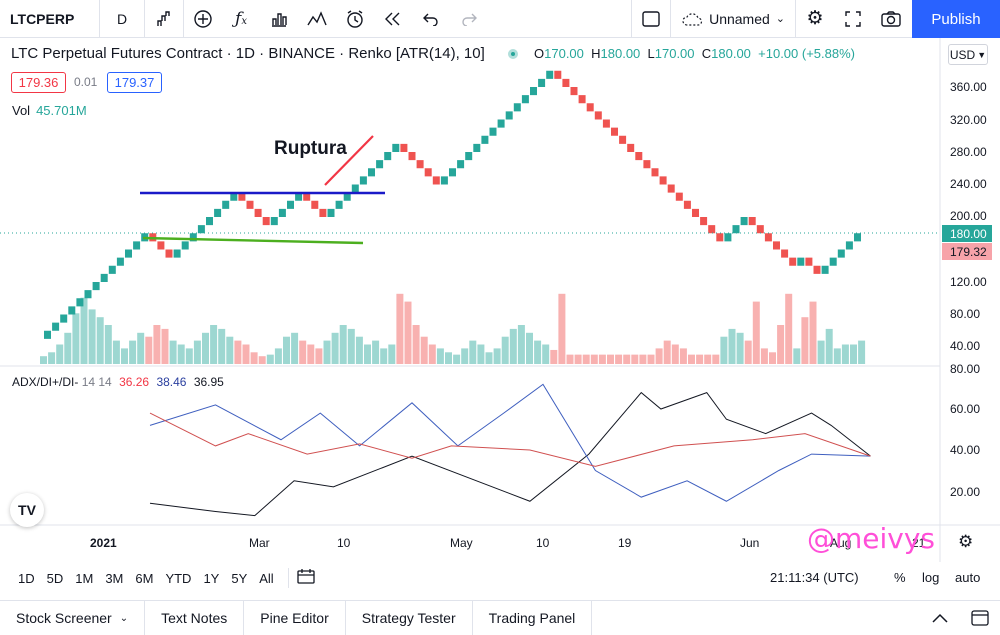 The height and width of the screenshot is (635, 1000). Describe the element at coordinates (26, 578) in the screenshot. I see `range-button: 1D` at that location.